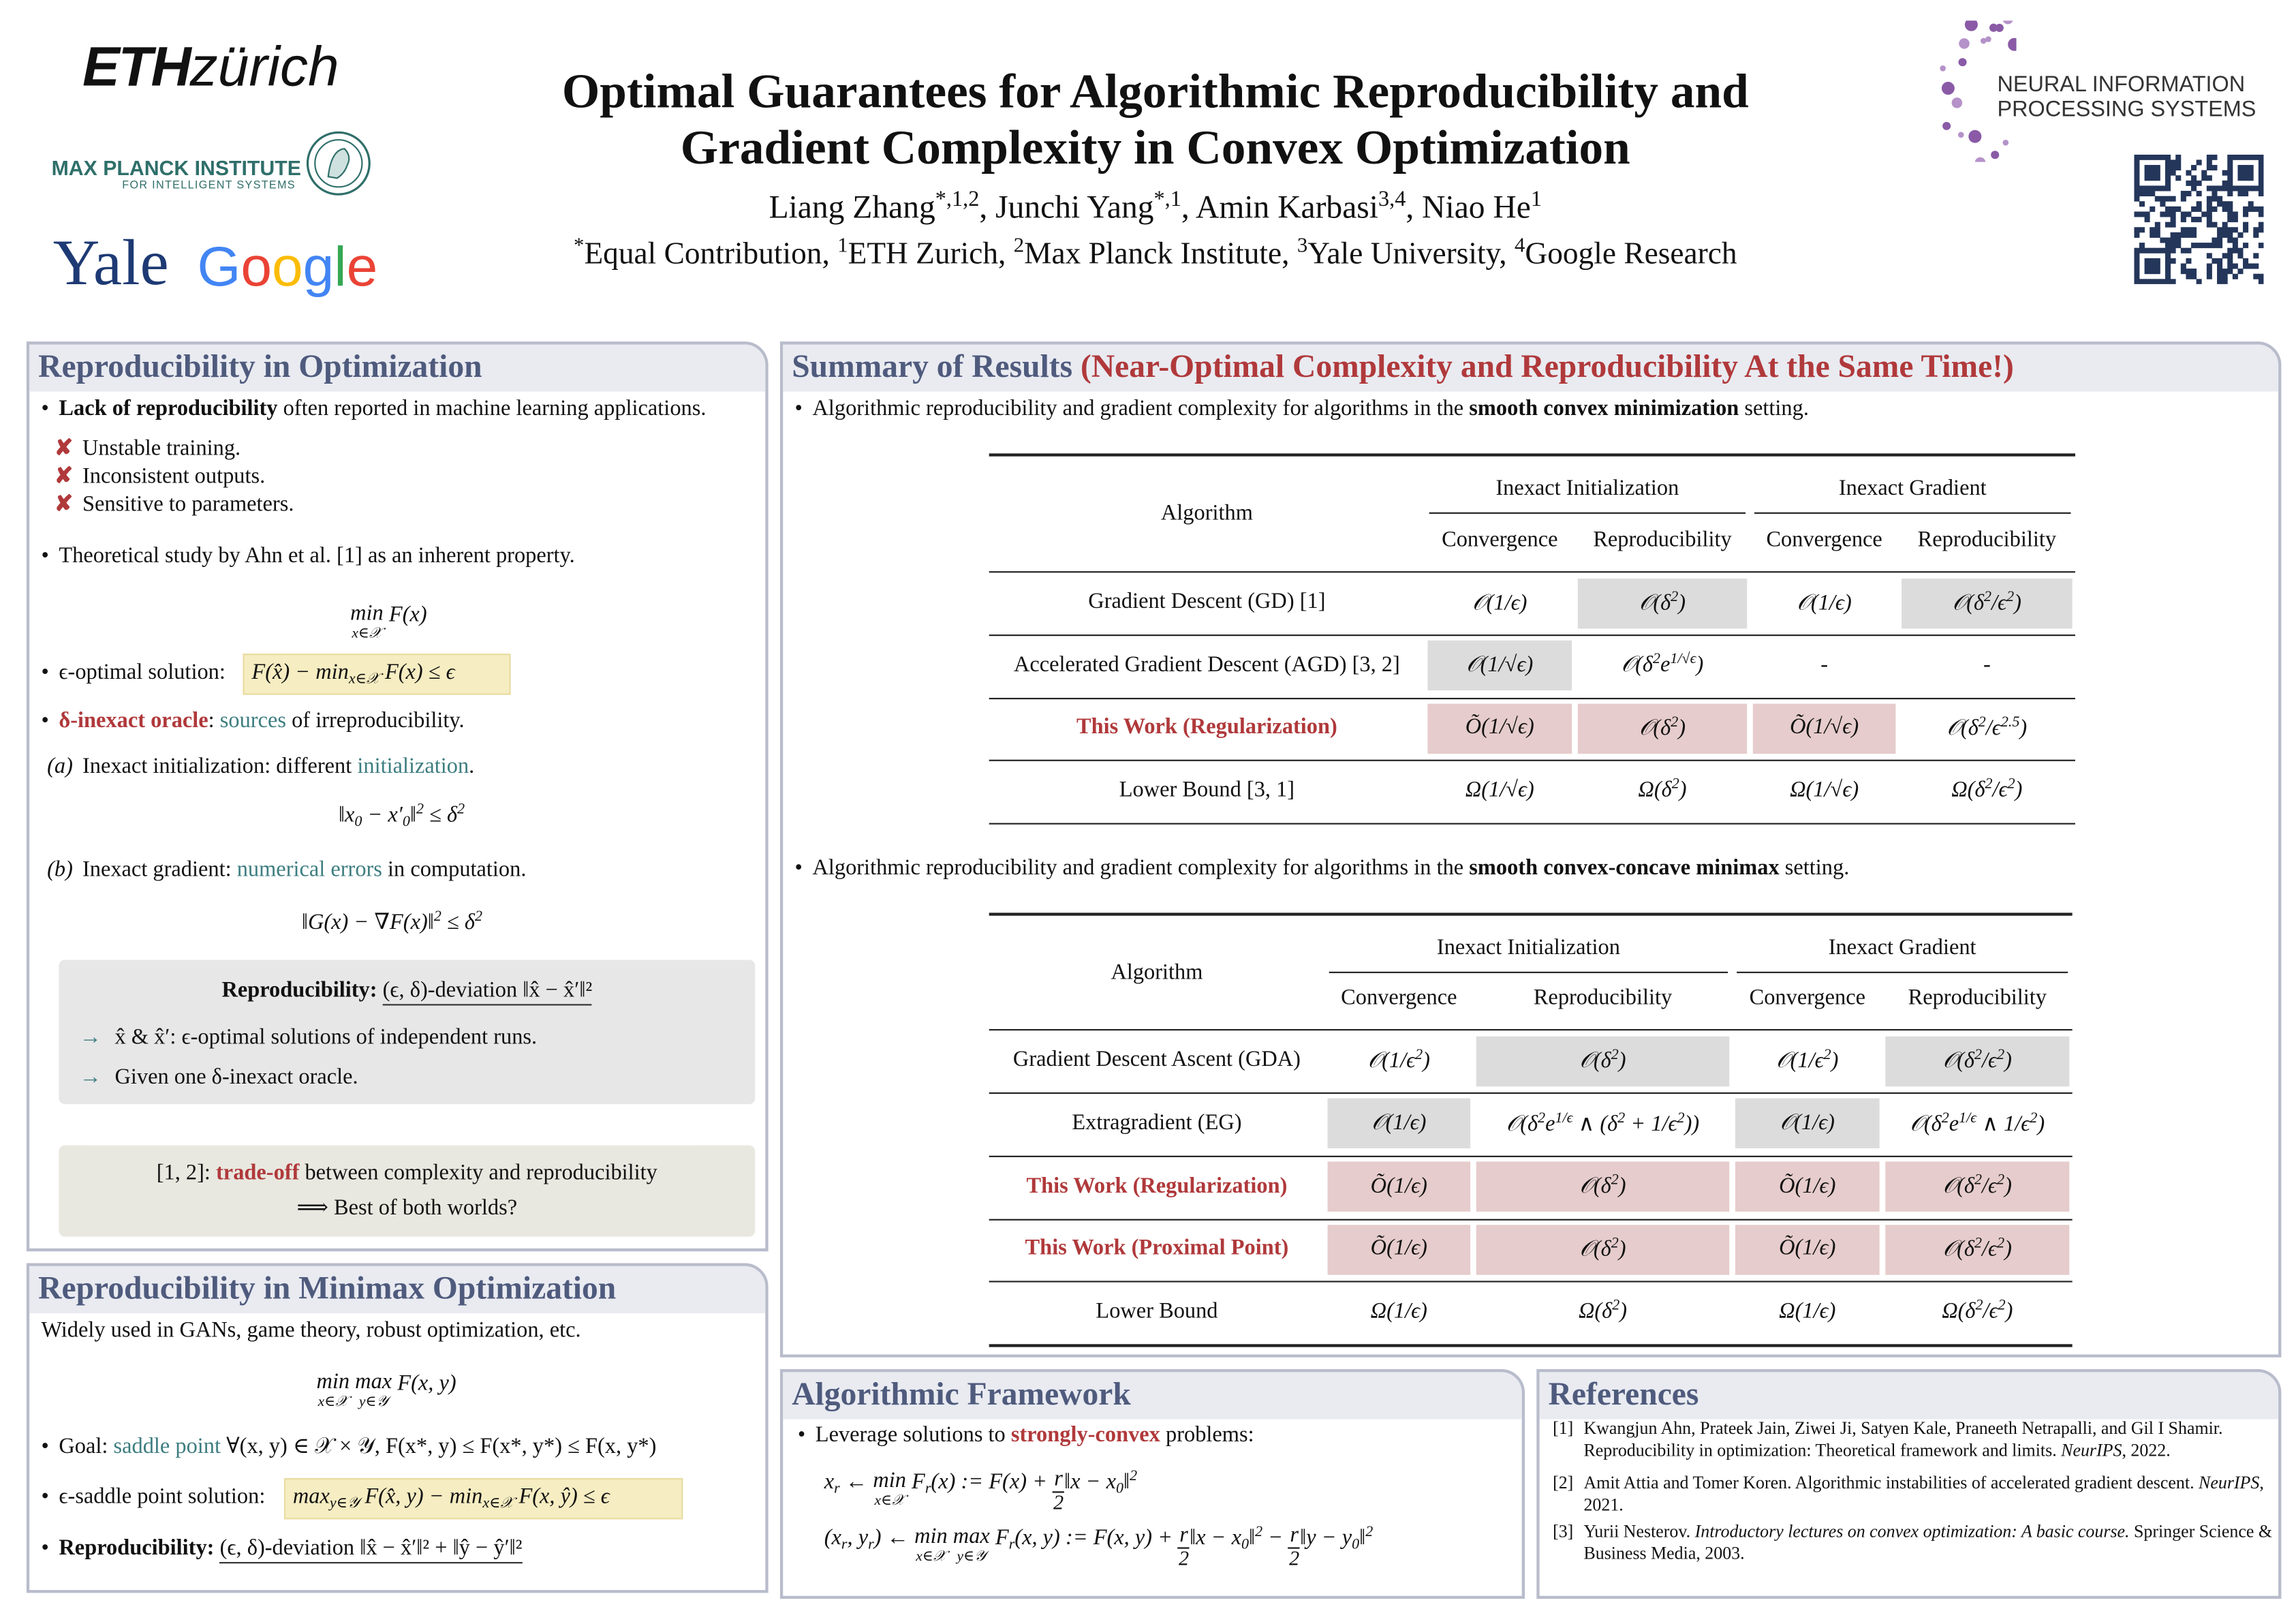 This screenshot has height=1624, width=2296. Describe the element at coordinates (1157, 972) in the screenshot. I see `column-header: Algorithm` at that location.